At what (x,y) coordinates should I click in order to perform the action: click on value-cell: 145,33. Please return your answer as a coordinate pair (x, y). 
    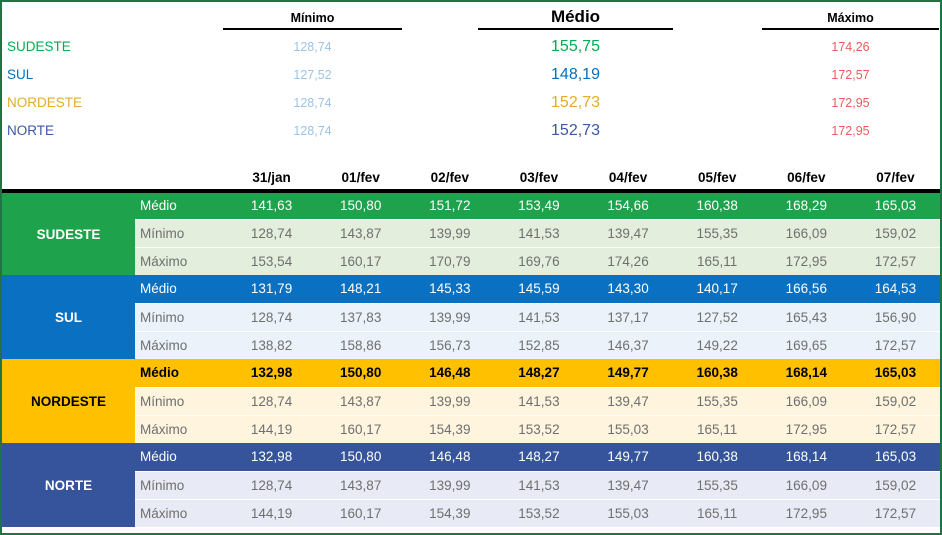
    Looking at the image, I should click on (450, 289).